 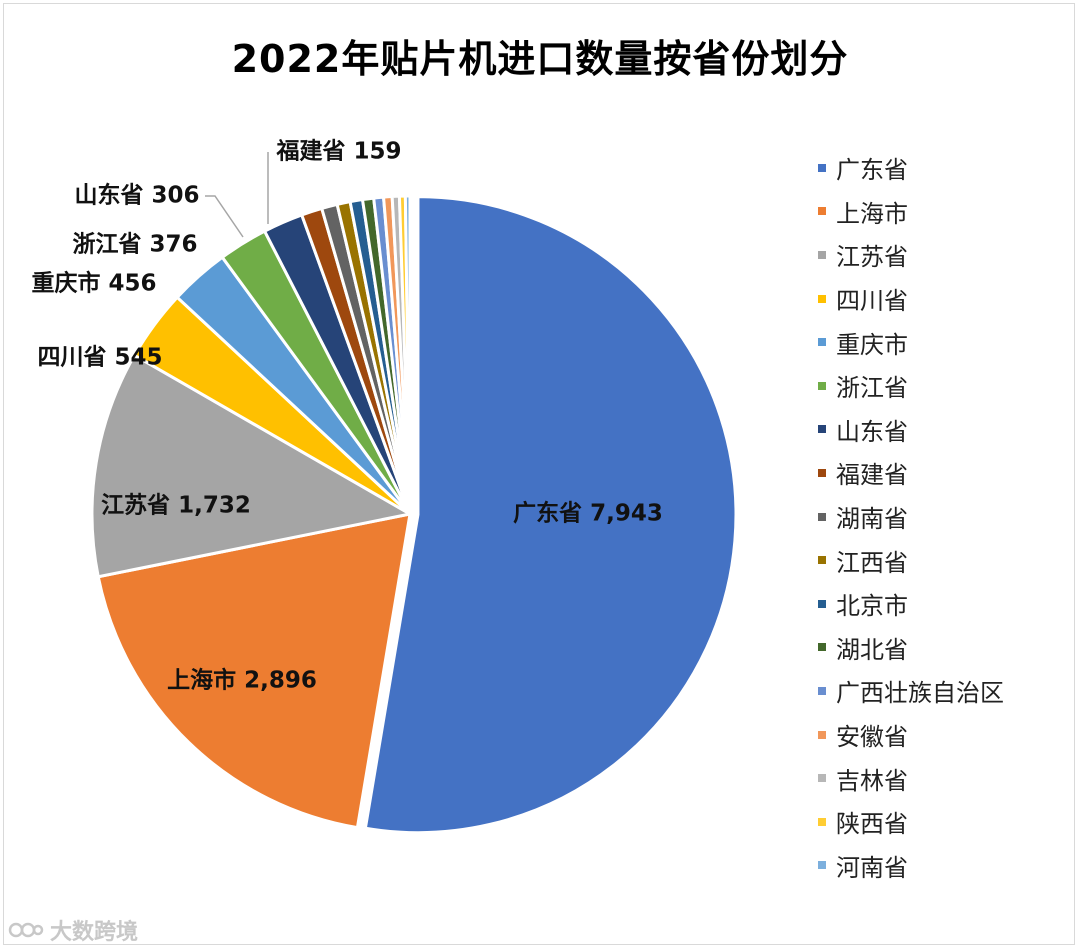 What do you see at coordinates (911, 822) in the screenshot?
I see `legend-item: 陕西省` at bounding box center [911, 822].